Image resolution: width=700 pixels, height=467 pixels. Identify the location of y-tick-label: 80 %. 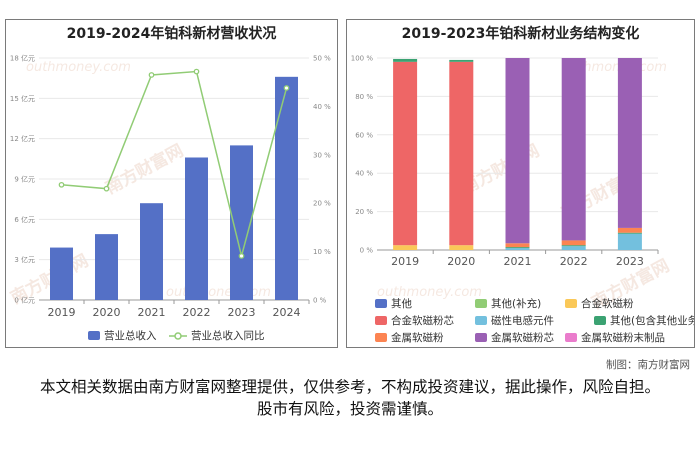
(364, 97).